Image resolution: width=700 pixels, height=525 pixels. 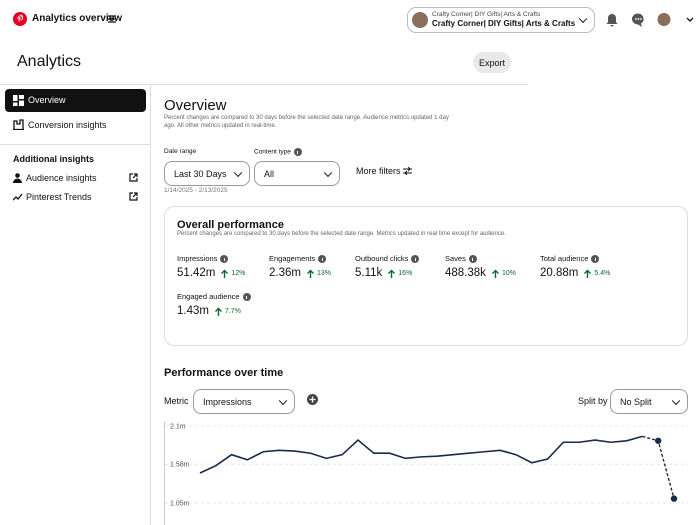 What do you see at coordinates (421, 454) in the screenshot?
I see `data-line` at bounding box center [421, 454].